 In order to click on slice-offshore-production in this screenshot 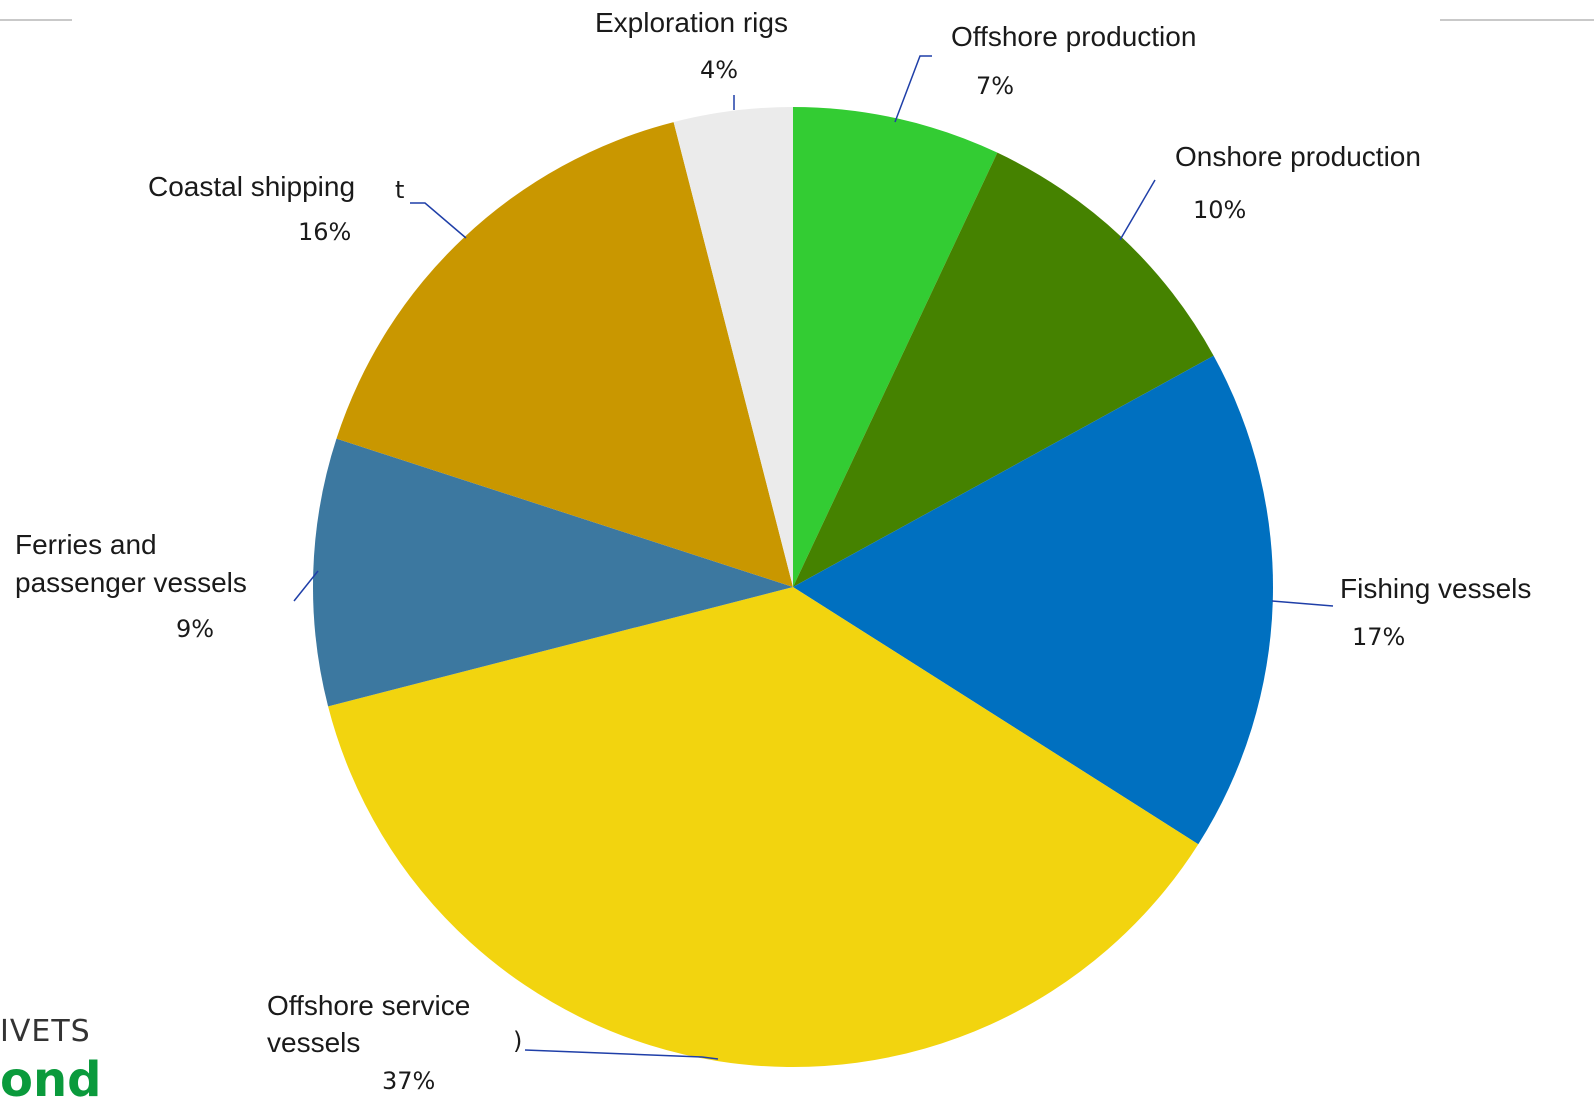, I will do `click(895, 347)`.